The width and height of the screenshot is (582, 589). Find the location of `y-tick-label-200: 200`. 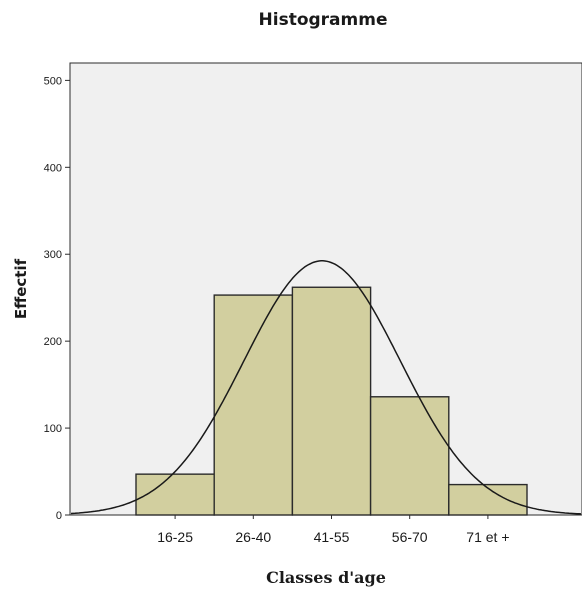

y-tick-label-200: 200 is located at coordinates (53, 342).